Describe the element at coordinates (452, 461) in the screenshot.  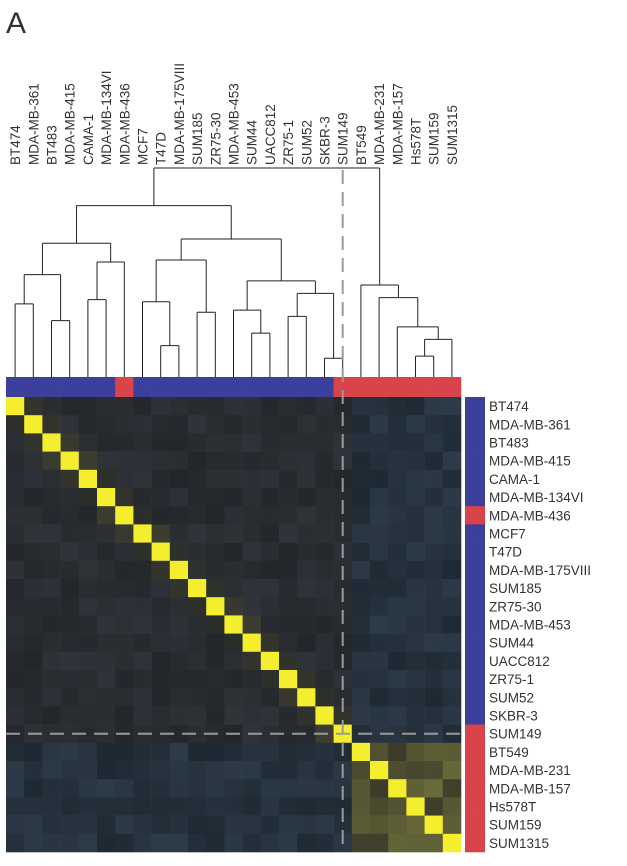
I see `heatmap-cell-MDA-MB-415-SUM1315` at that location.